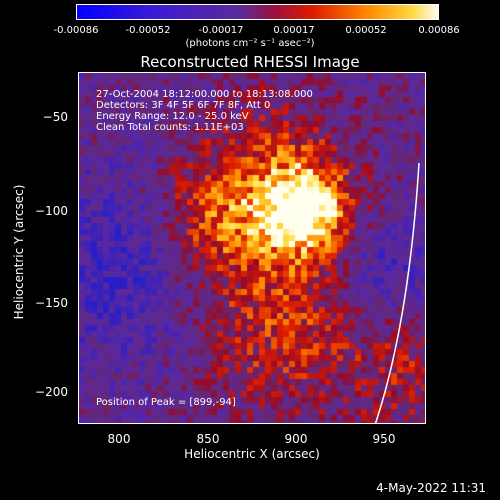 This screenshot has width=500, height=500. I want to click on colorbar-tick-label: -0.00086, so click(76, 30).